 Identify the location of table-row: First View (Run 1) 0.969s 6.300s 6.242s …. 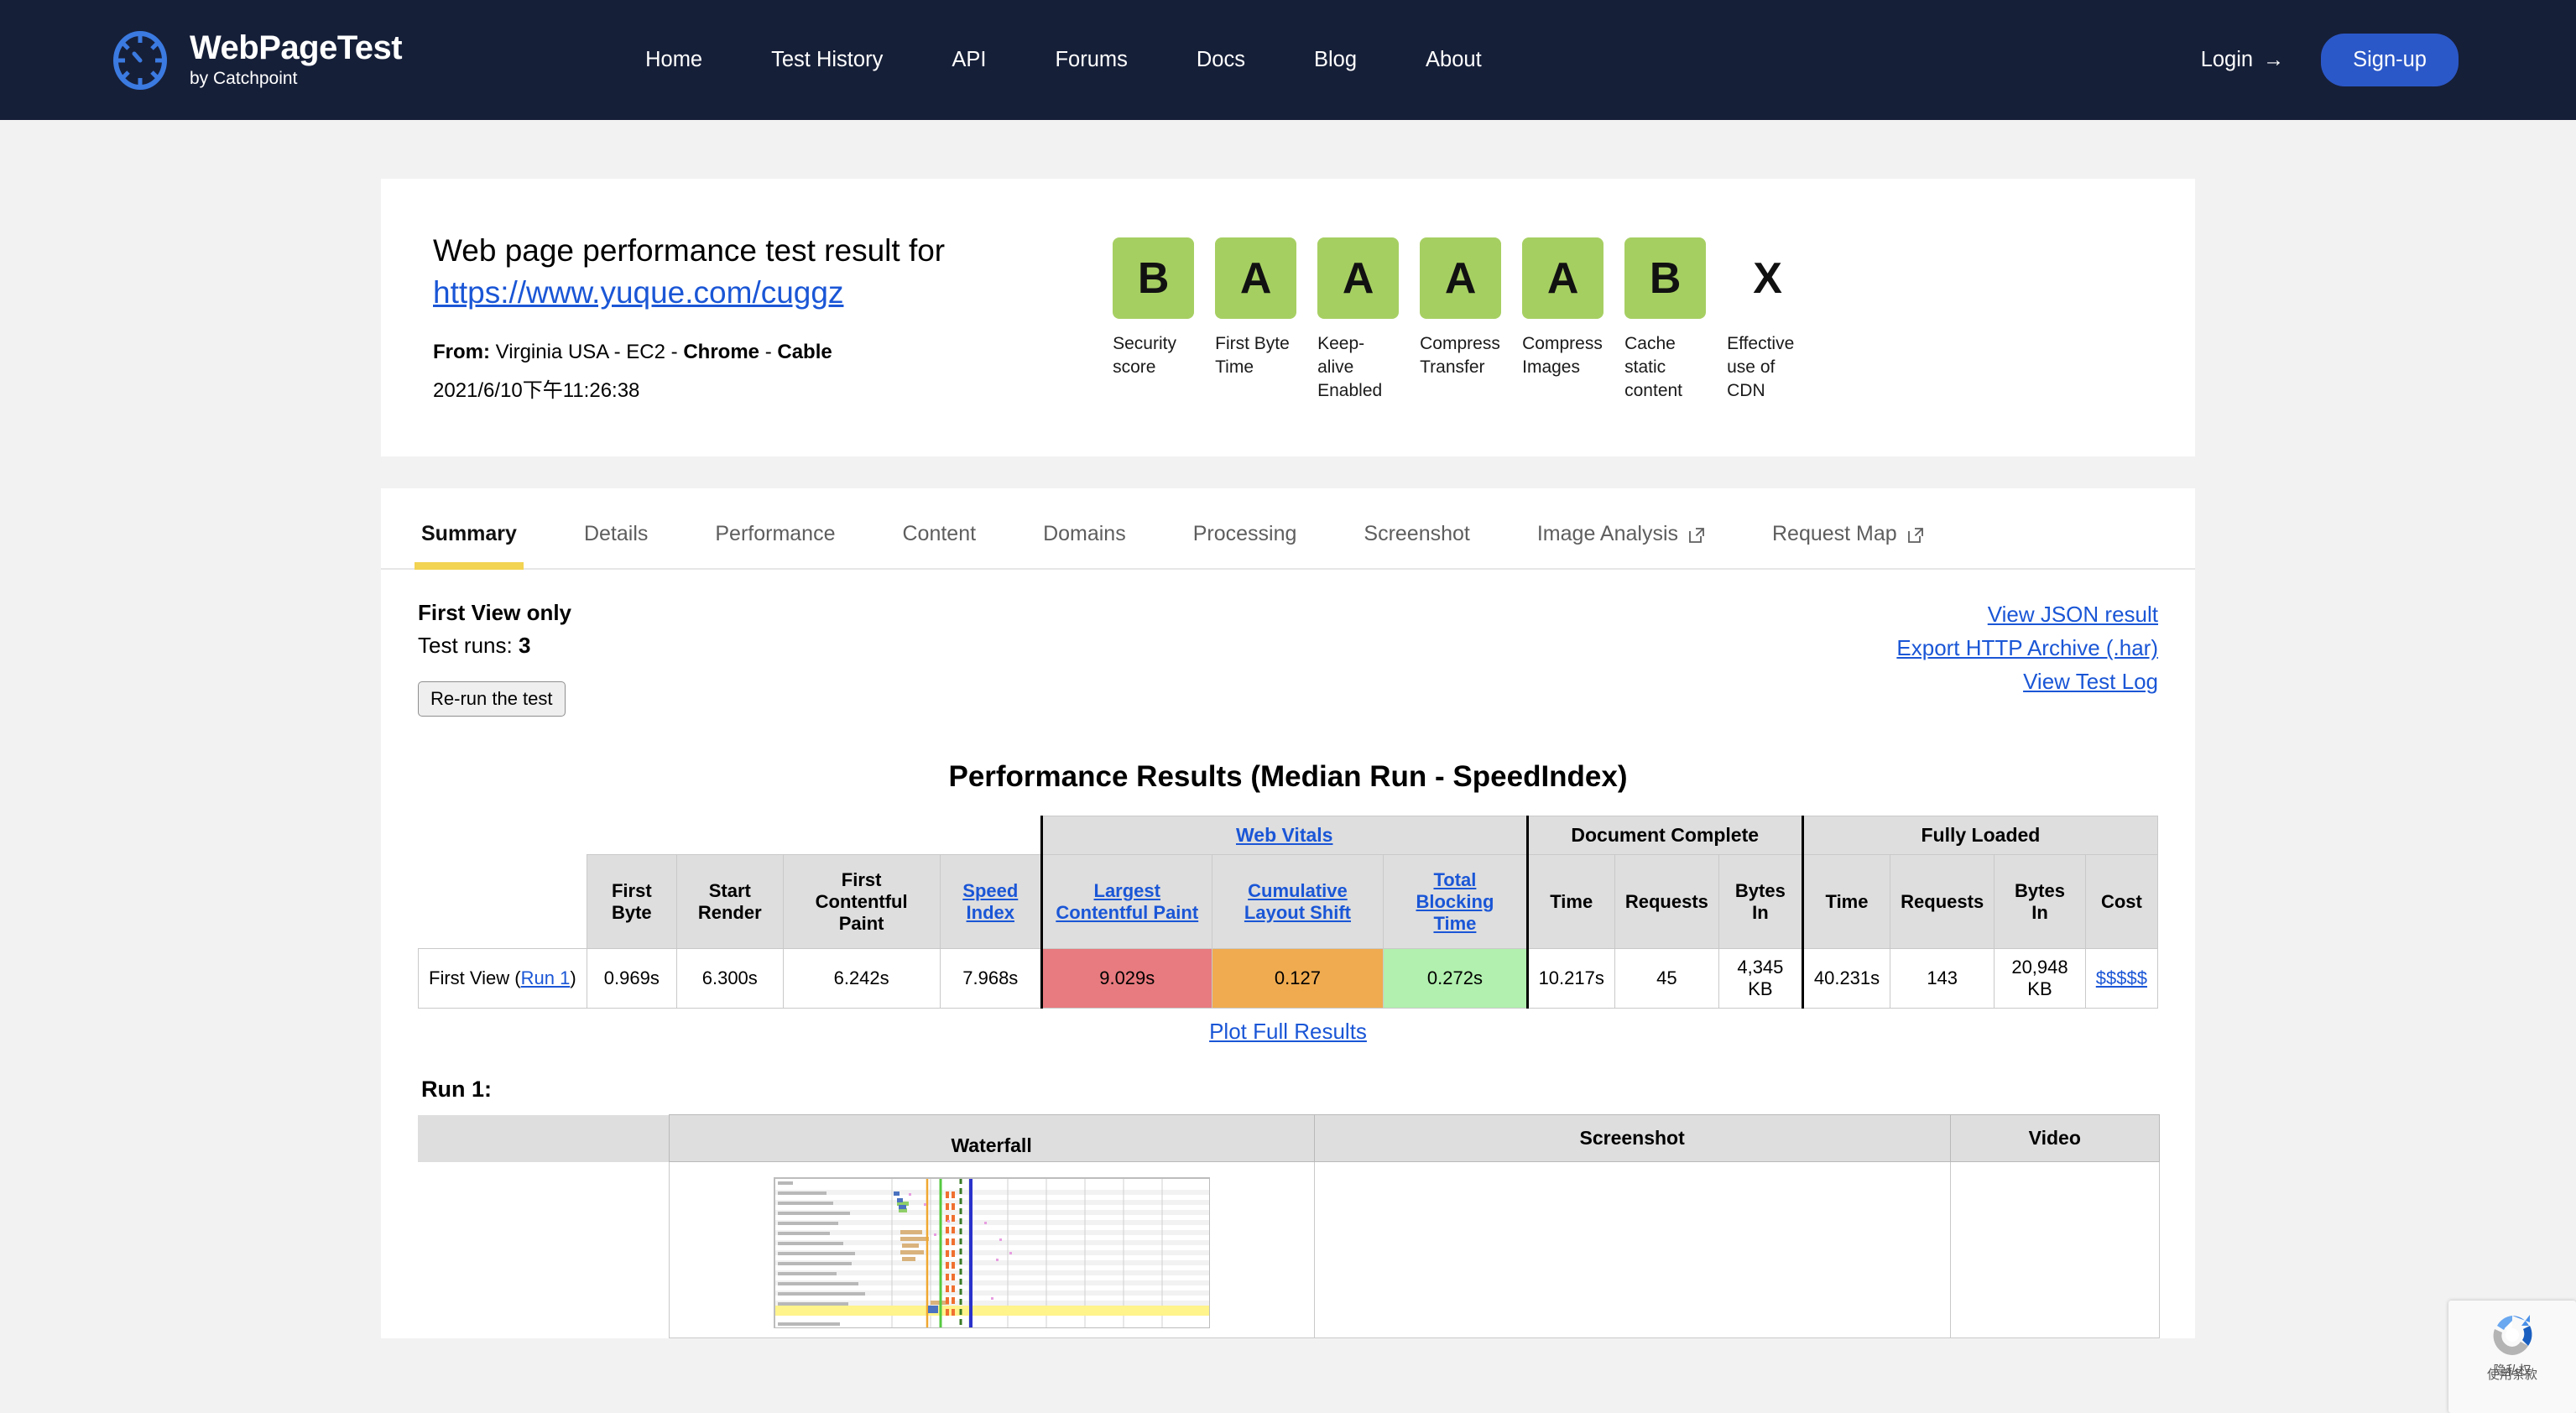
(1288, 978).